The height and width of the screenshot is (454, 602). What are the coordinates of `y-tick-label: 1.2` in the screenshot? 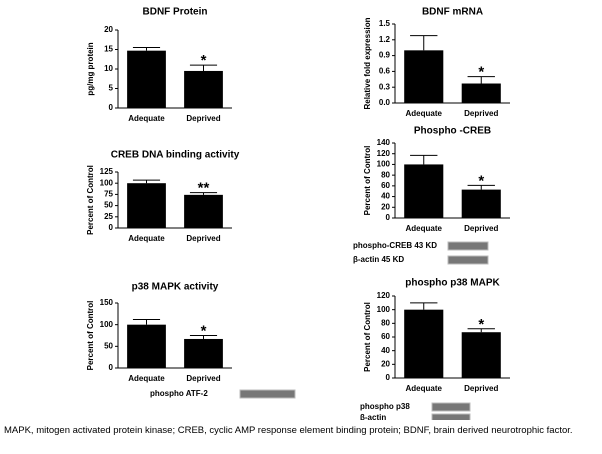 It's located at (385, 39).